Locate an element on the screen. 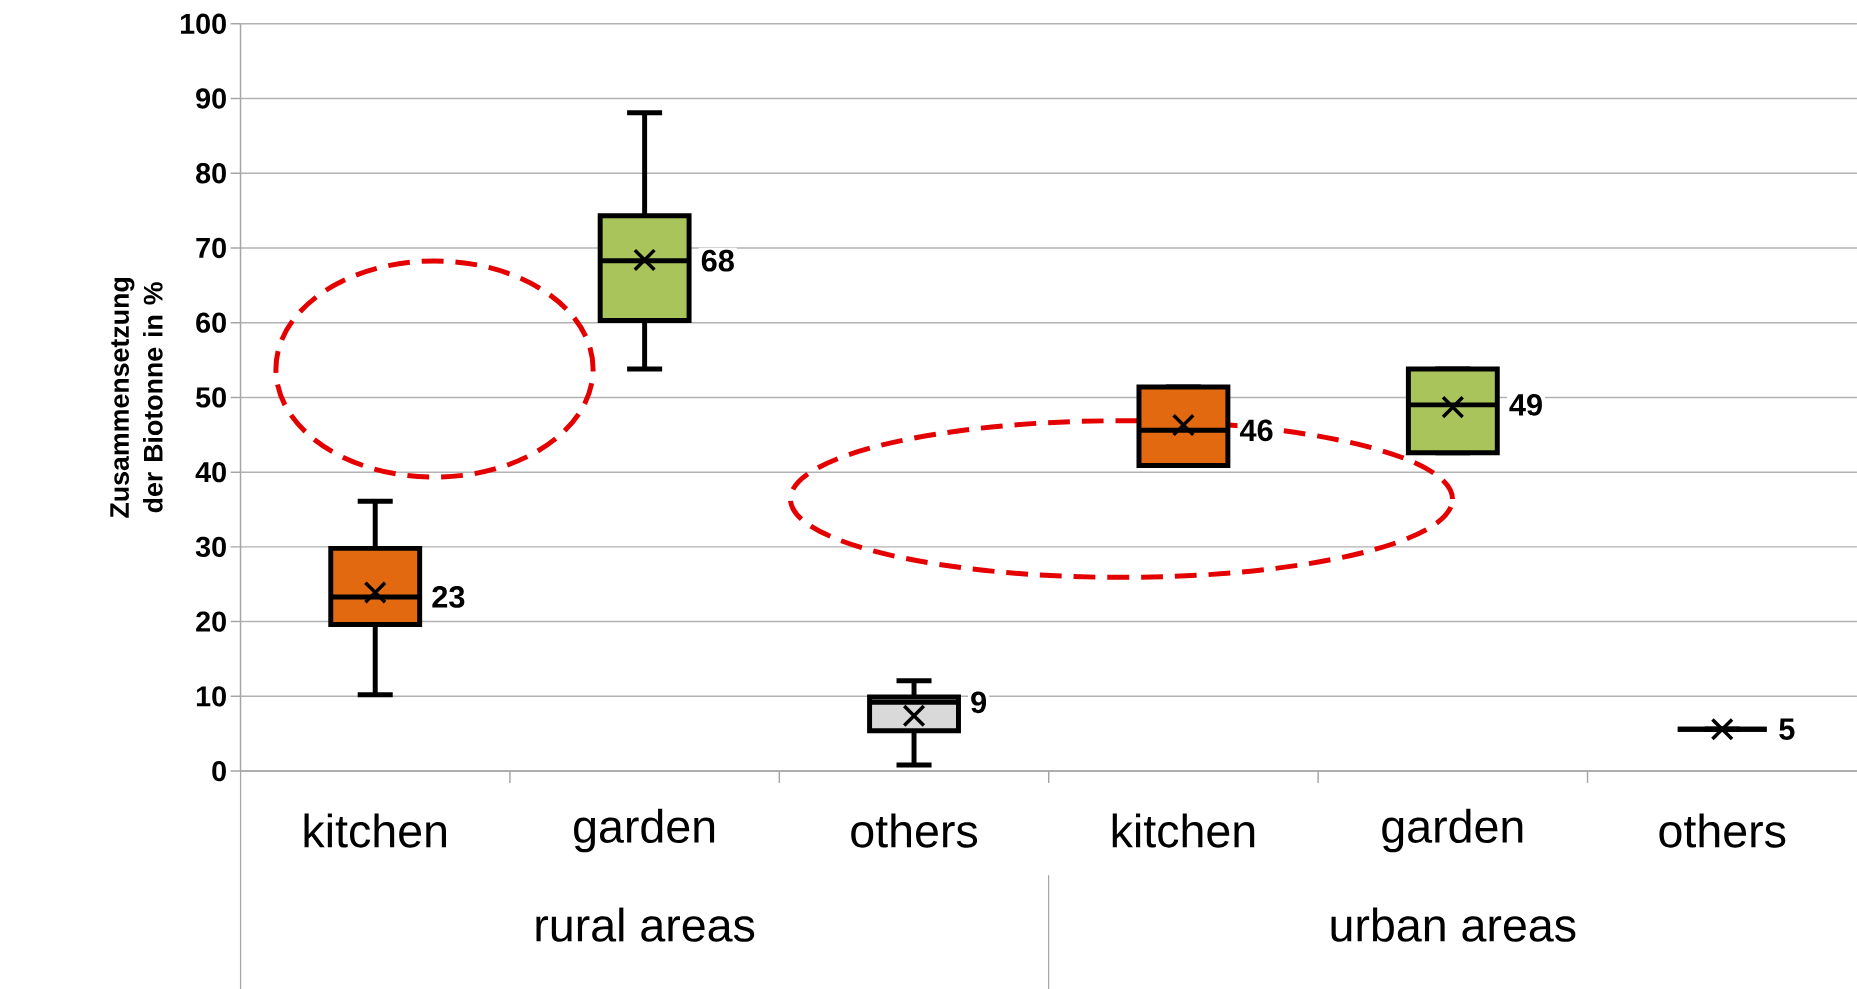 This screenshot has height=989, width=1857. y-tick-label: 100 is located at coordinates (203, 23).